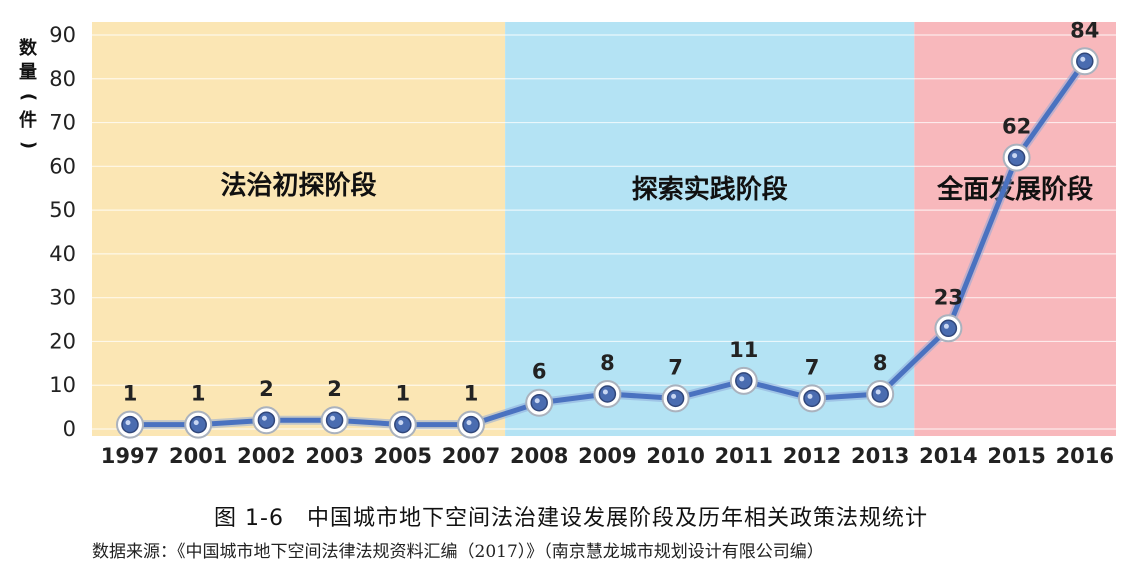 This screenshot has width=1142, height=578. What do you see at coordinates (1016, 127) in the screenshot?
I see `data-label: 62` at bounding box center [1016, 127].